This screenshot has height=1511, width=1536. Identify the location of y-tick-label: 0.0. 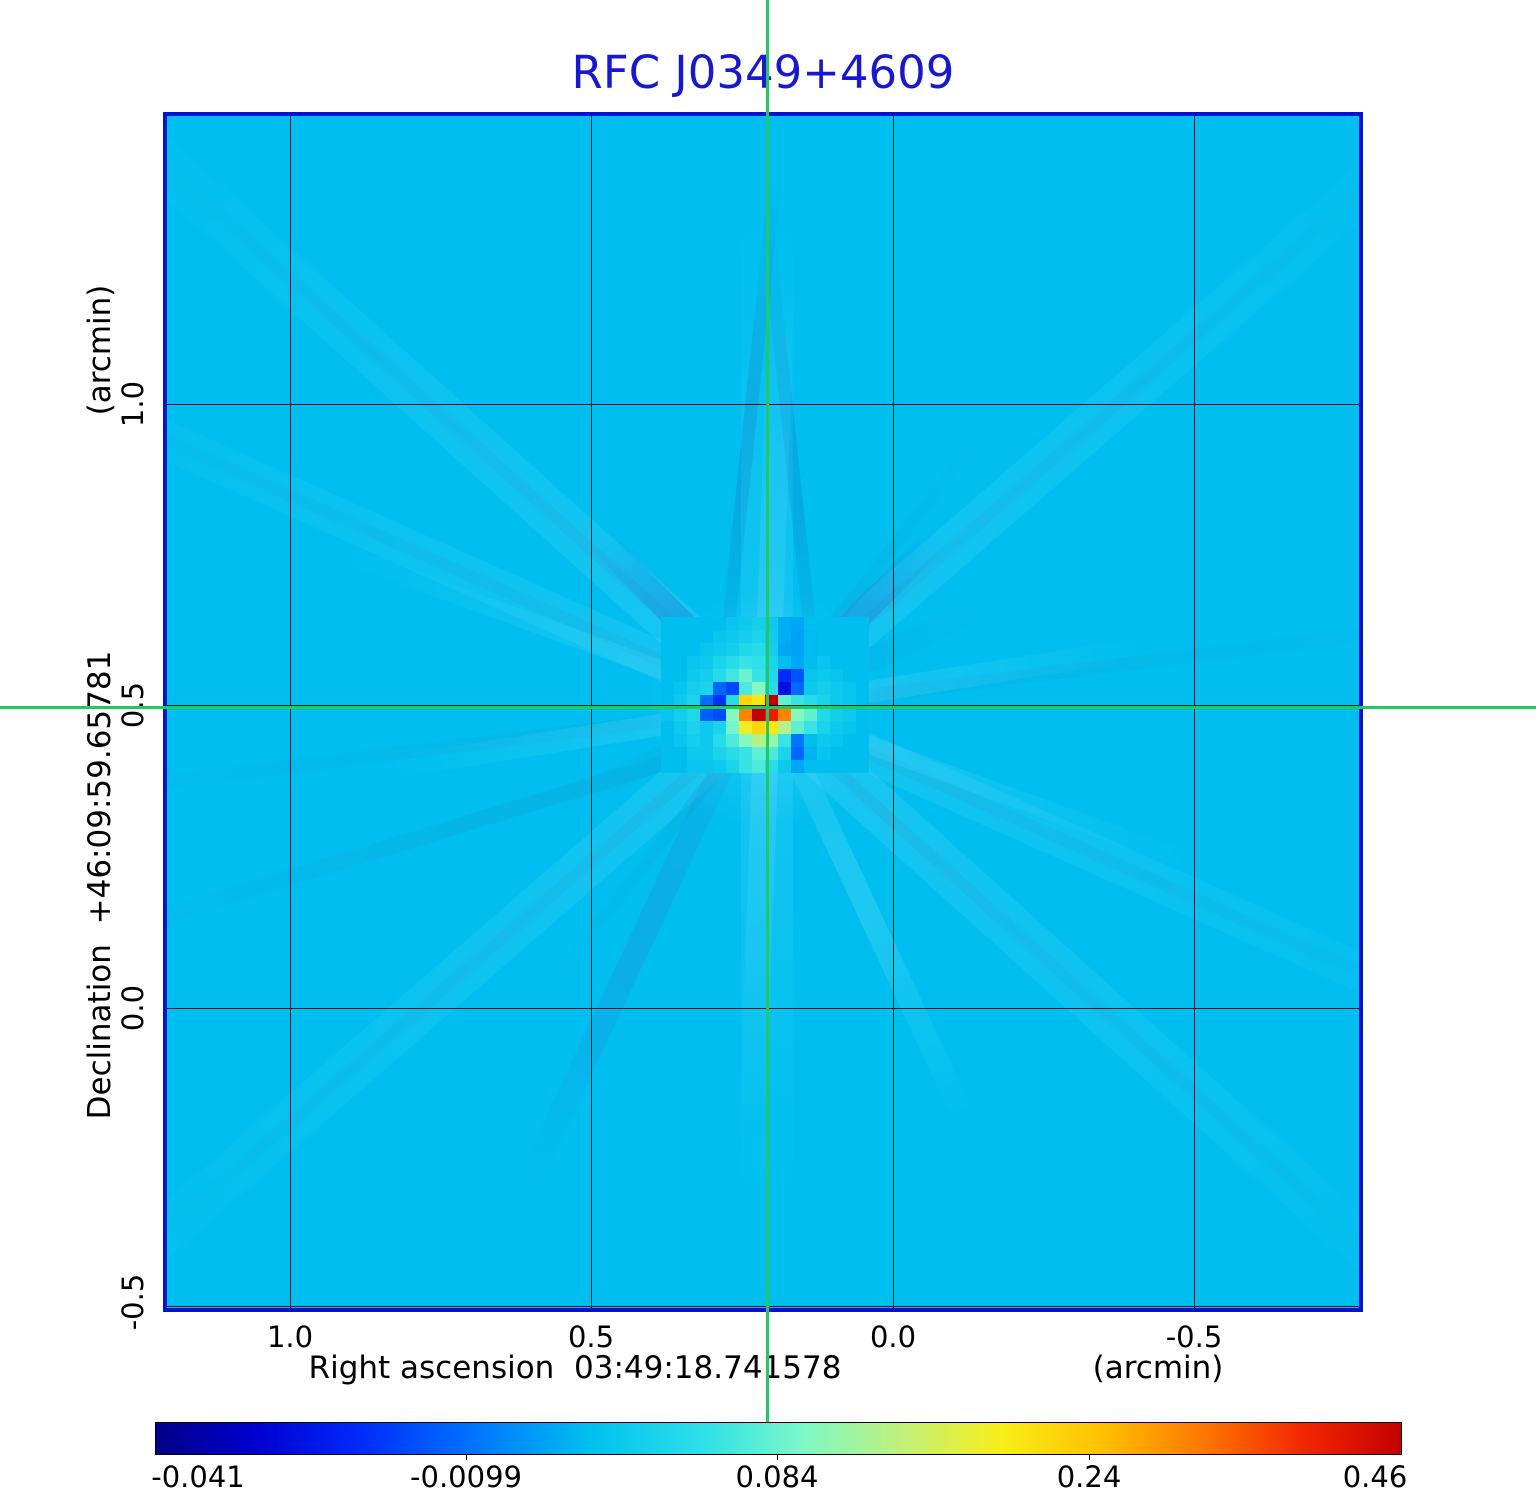
(133, 1008).